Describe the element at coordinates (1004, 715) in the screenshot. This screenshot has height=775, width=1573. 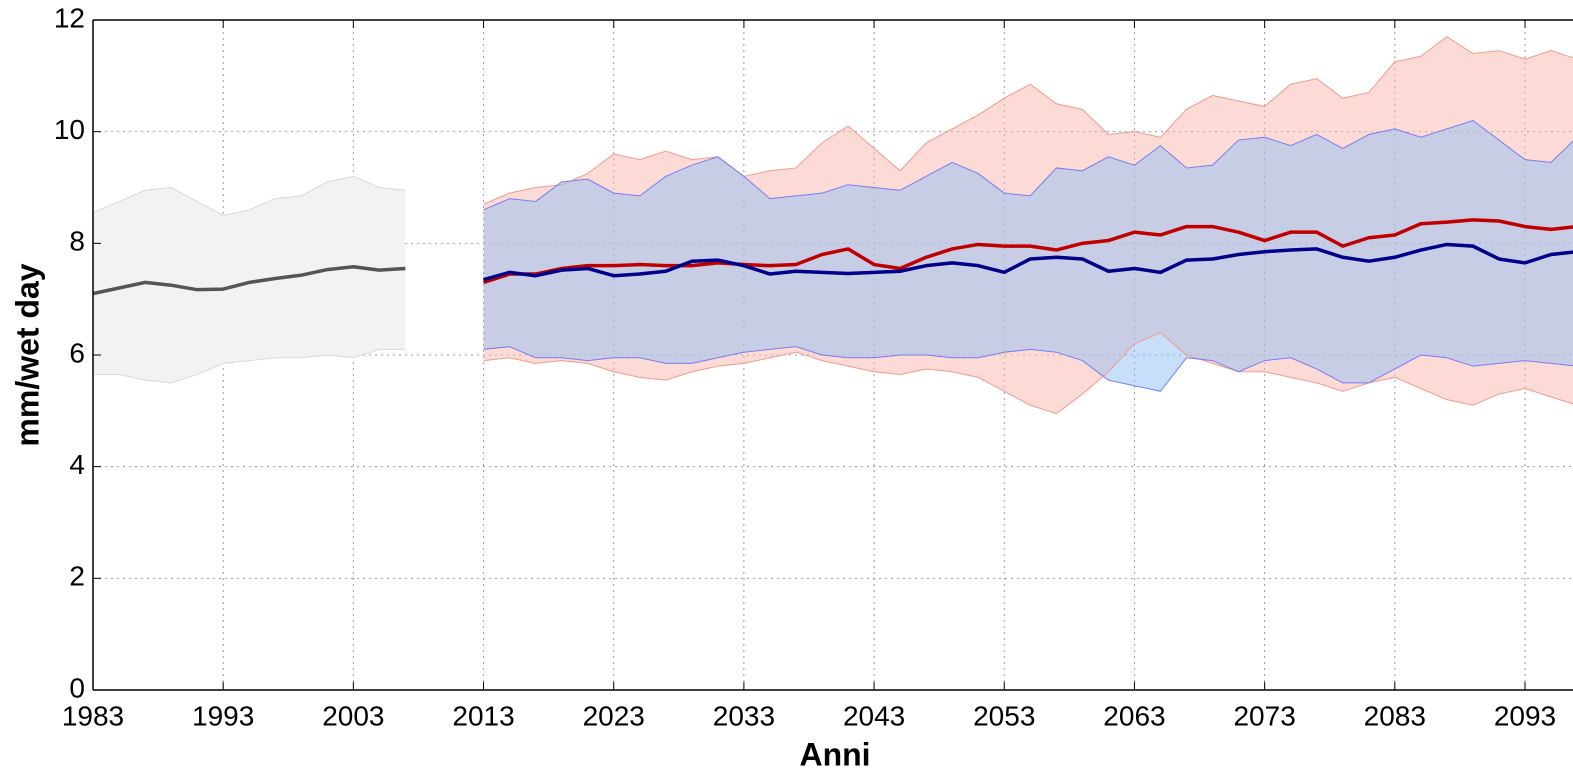
I see `x-tick-label: 2053` at that location.